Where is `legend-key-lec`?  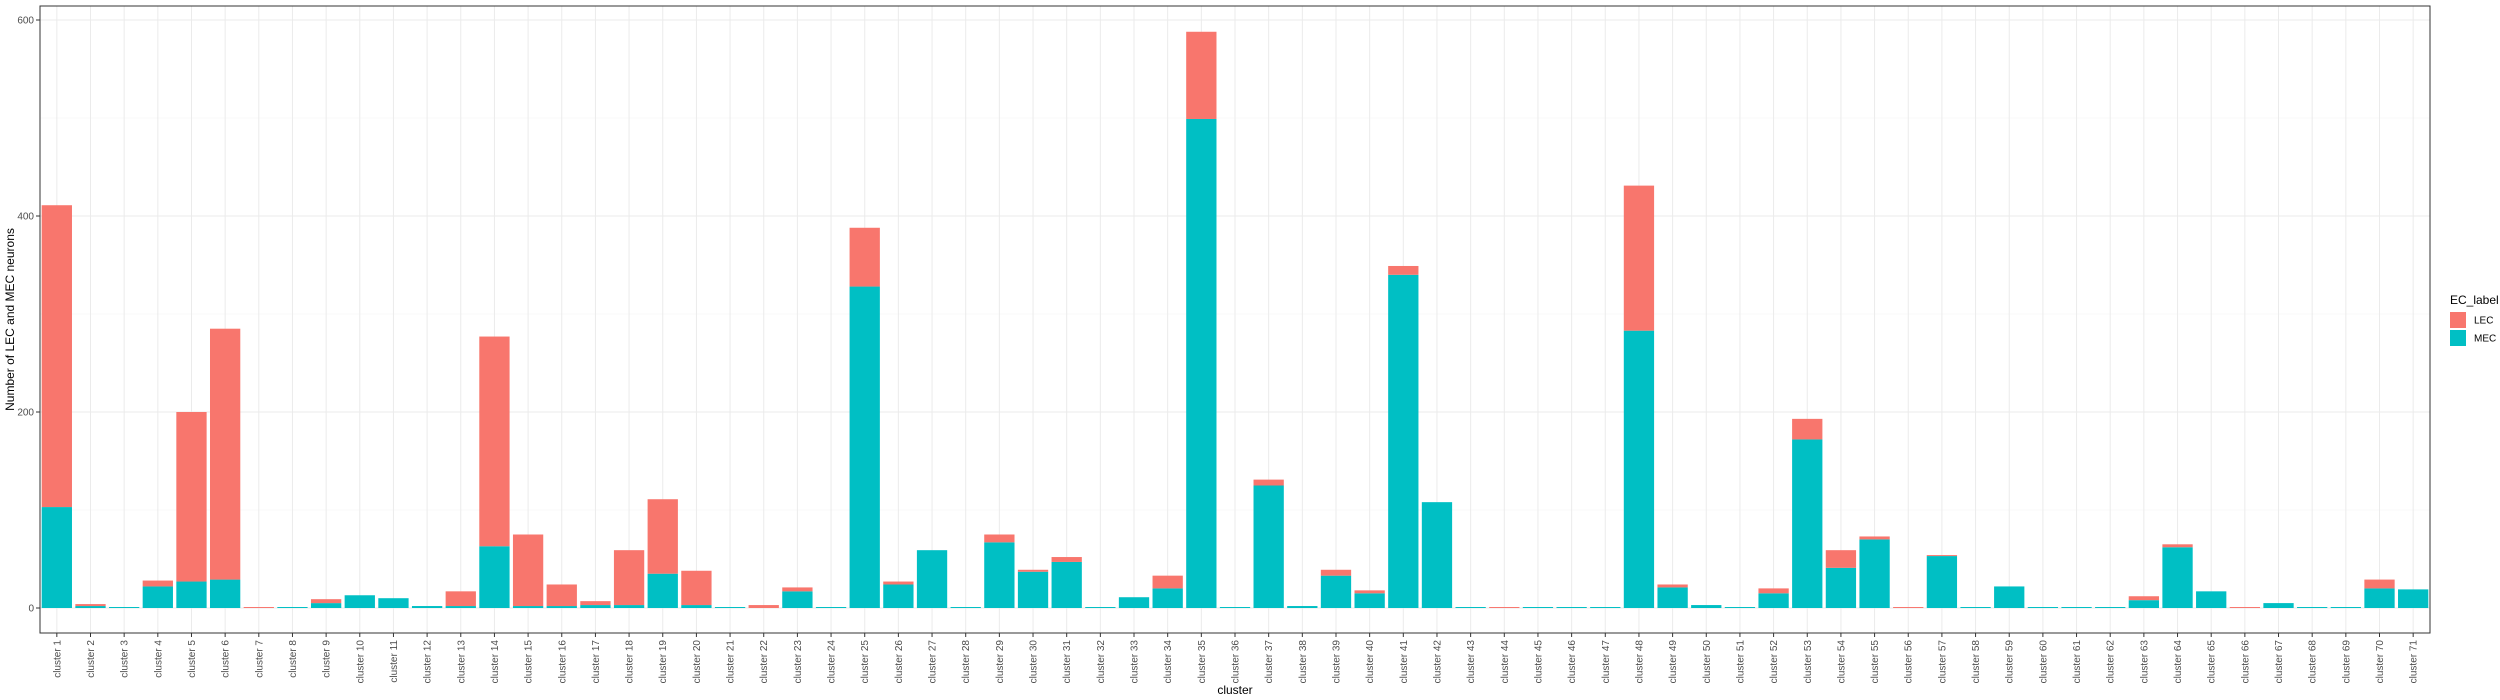 legend-key-lec is located at coordinates (2458, 320).